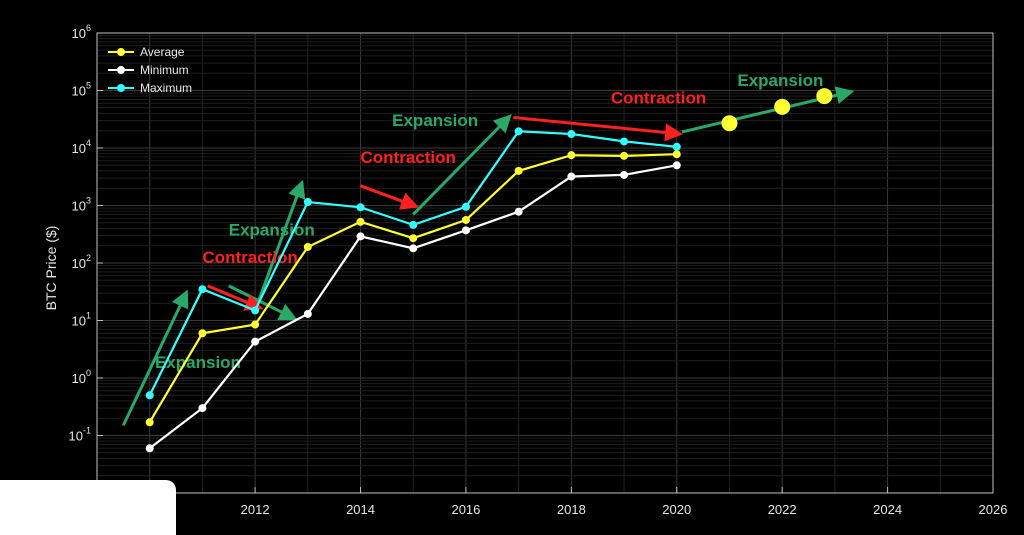  I want to click on y-tick-label: 10³, so click(81, 205).